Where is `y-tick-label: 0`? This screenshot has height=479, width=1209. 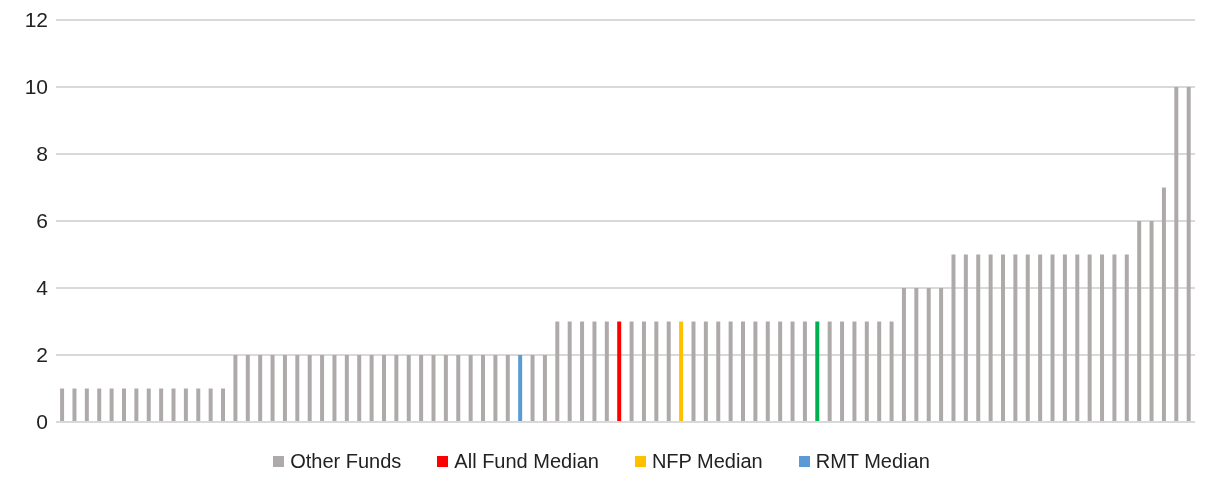 y-tick-label: 0 is located at coordinates (42, 422).